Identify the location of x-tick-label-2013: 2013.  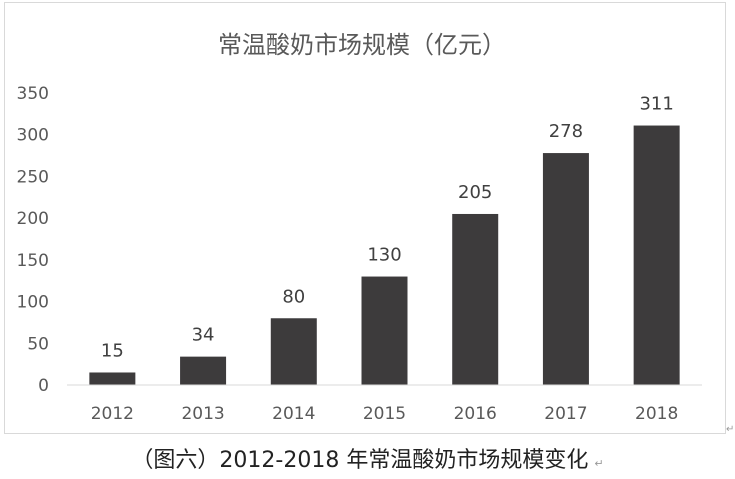
(202, 414).